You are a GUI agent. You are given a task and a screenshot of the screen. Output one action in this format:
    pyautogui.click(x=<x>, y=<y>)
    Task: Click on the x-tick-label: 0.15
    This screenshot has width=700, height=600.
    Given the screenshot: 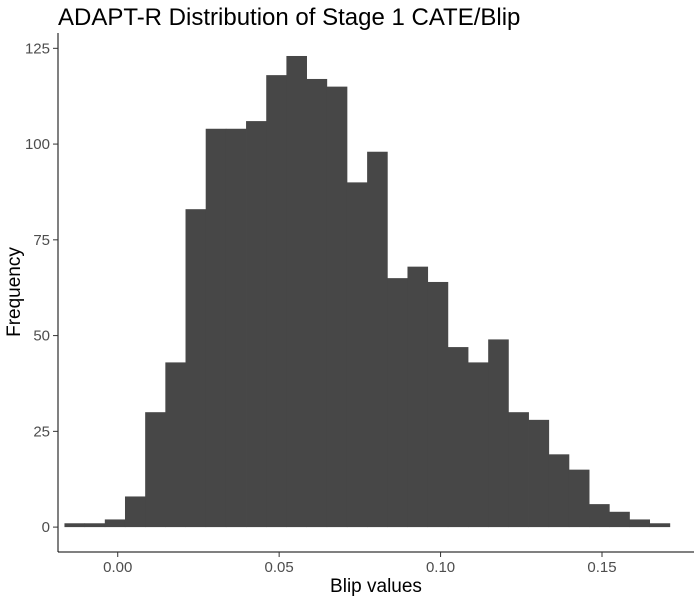 What is the action you would take?
    pyautogui.click(x=601, y=567)
    